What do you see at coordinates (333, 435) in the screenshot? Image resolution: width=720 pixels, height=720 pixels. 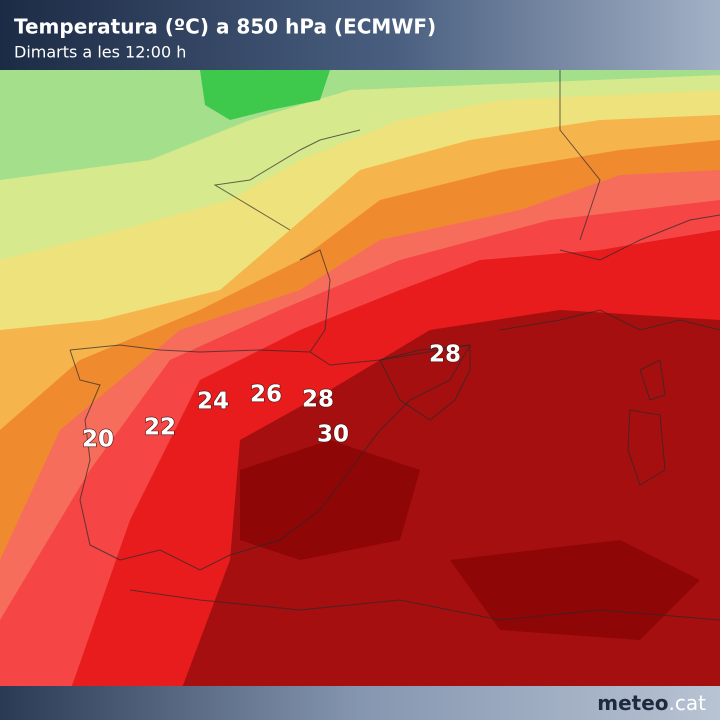 I see `temperature-label: 30` at bounding box center [333, 435].